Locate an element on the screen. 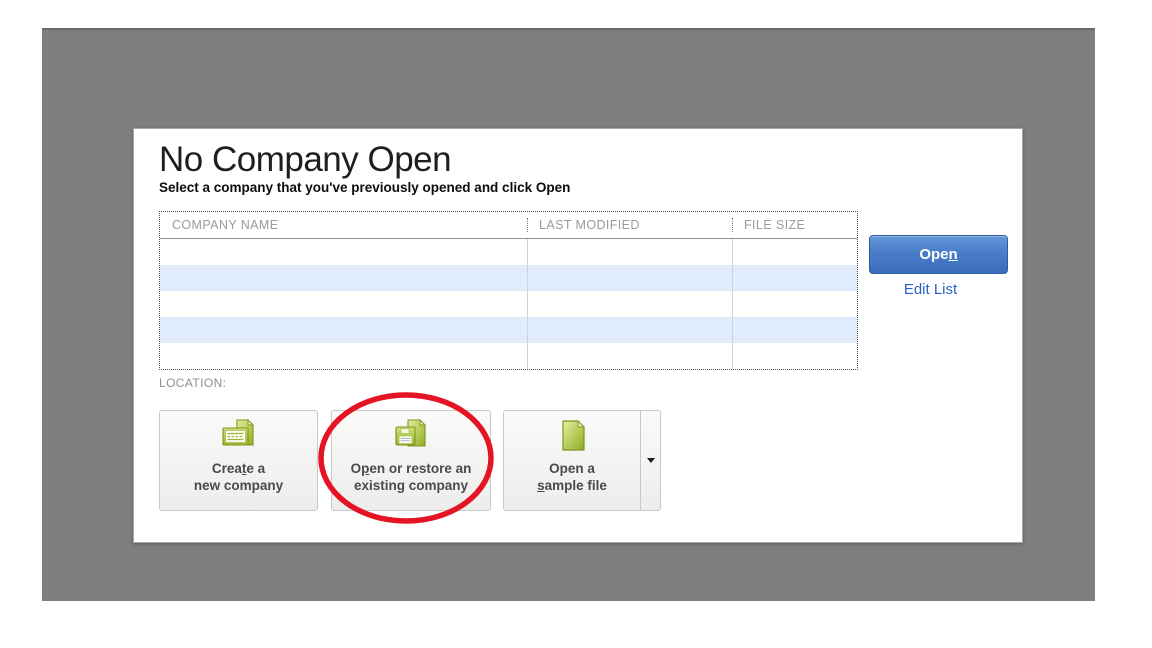 The width and height of the screenshot is (1152, 648). table-header-row: COMPANY NAME LAST MODIFIED FILE SIZE is located at coordinates (508, 225).